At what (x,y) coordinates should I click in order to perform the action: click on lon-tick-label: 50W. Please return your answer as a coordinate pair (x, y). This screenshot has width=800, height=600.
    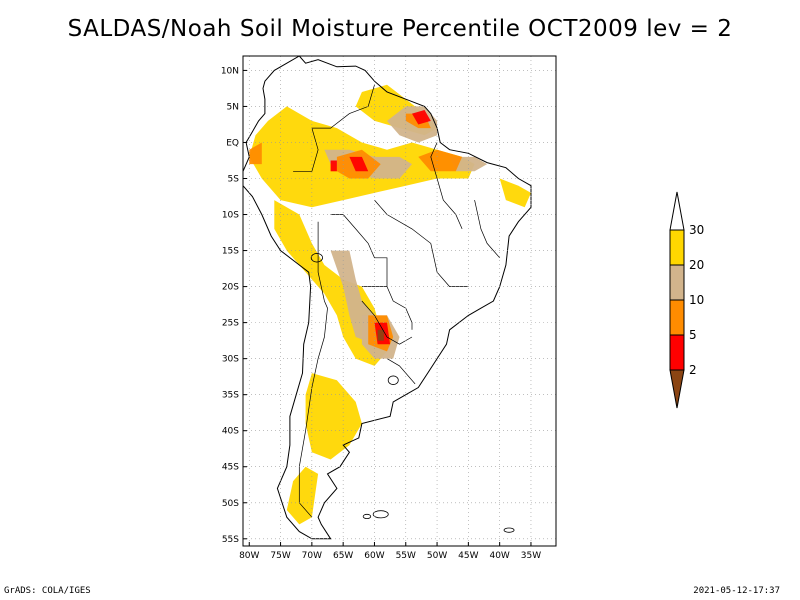
    Looking at the image, I should click on (437, 556).